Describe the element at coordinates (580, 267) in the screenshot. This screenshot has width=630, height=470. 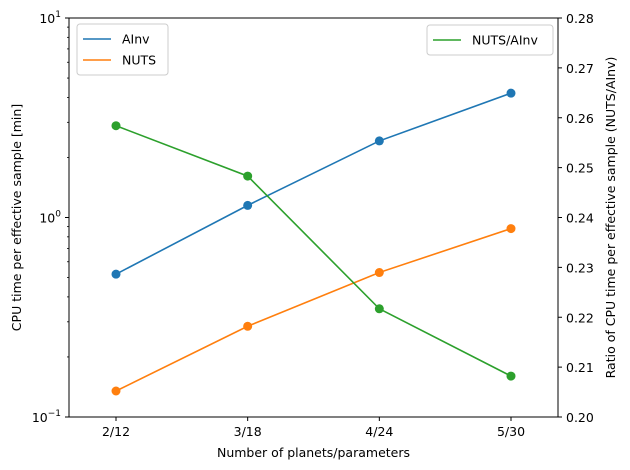
I see `y-right-tick-label: 0.23` at that location.